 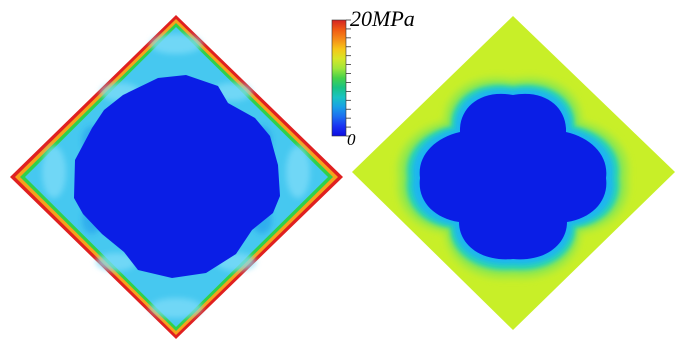 What do you see at coordinates (348, 78) in the screenshot?
I see `colorbar-ticks` at bounding box center [348, 78].